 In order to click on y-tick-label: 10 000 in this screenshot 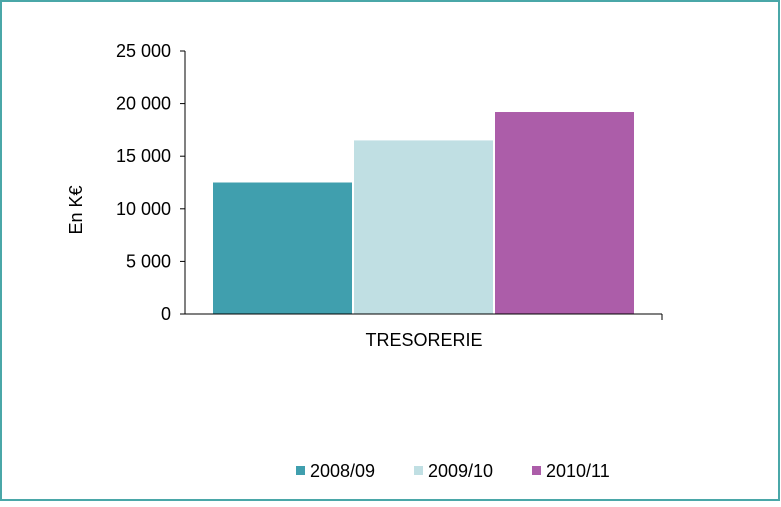, I will do `click(143, 209)`.